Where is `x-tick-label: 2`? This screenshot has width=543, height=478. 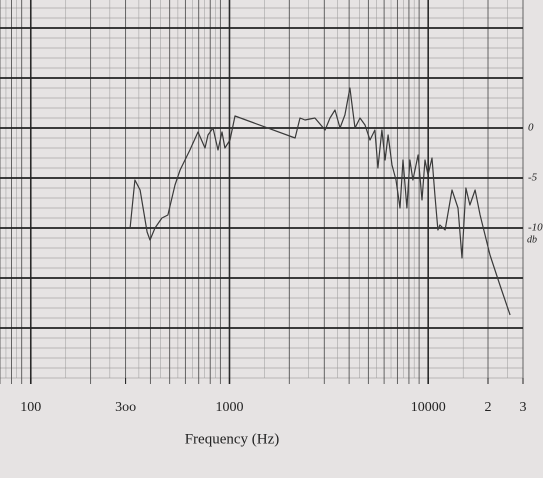 x-tick-label: 2 is located at coordinates (488, 407).